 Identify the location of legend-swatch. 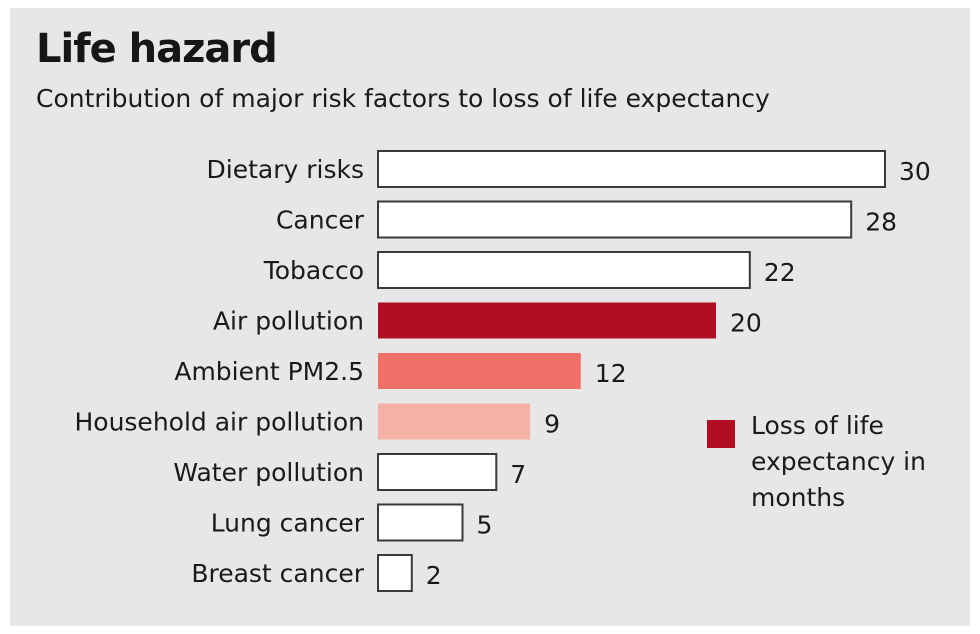
(721, 434).